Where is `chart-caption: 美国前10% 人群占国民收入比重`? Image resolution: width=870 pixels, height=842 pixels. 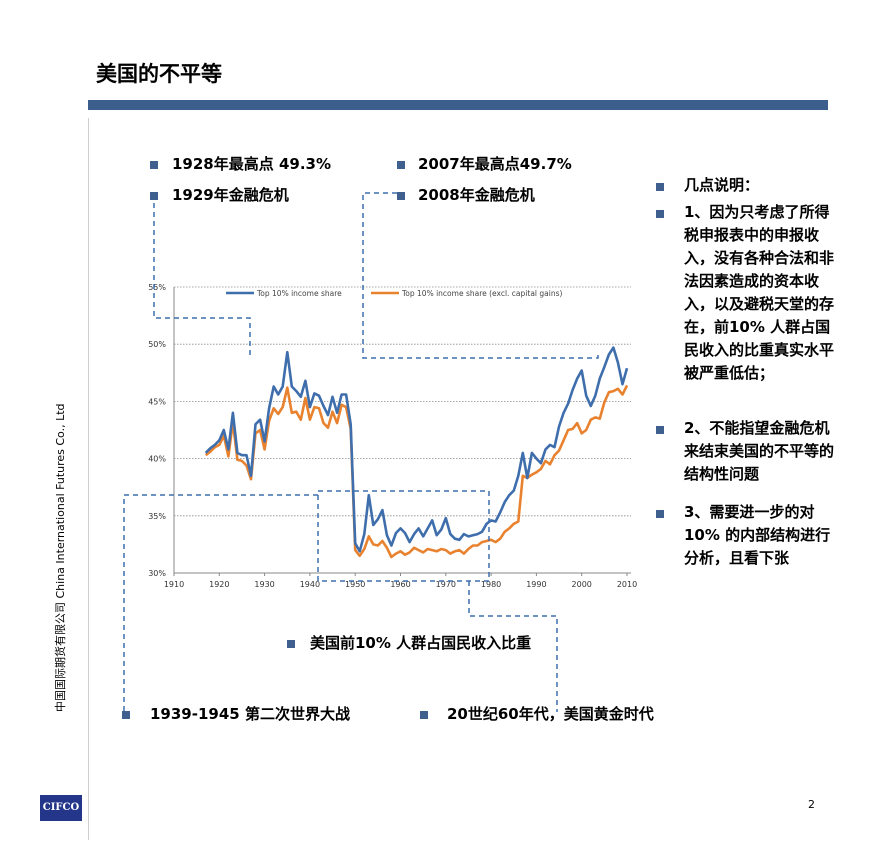 chart-caption: 美国前10% 人群占国民收入比重 is located at coordinates (421, 643).